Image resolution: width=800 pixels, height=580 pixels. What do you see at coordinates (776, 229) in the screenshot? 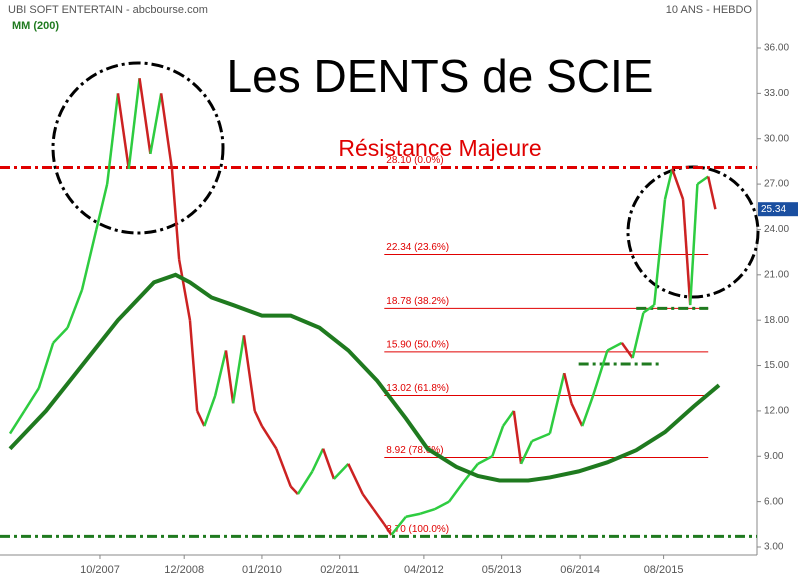
I see `y-tick-label: 24.00` at bounding box center [776, 229].